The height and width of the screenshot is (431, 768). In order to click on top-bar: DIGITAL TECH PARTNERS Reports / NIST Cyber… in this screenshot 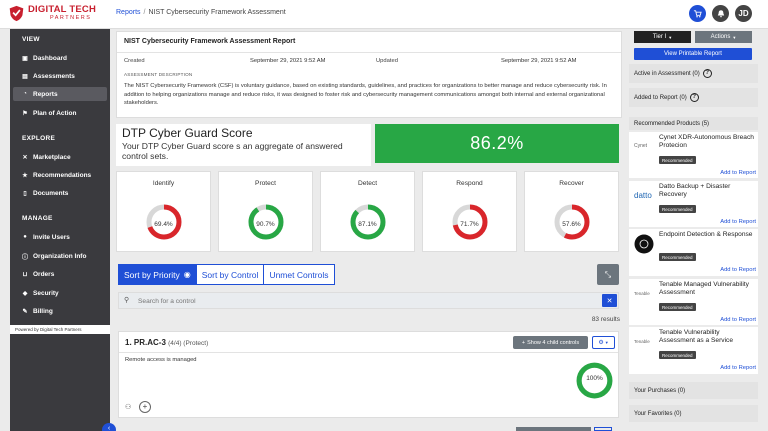, I will do `click(384, 14)`.